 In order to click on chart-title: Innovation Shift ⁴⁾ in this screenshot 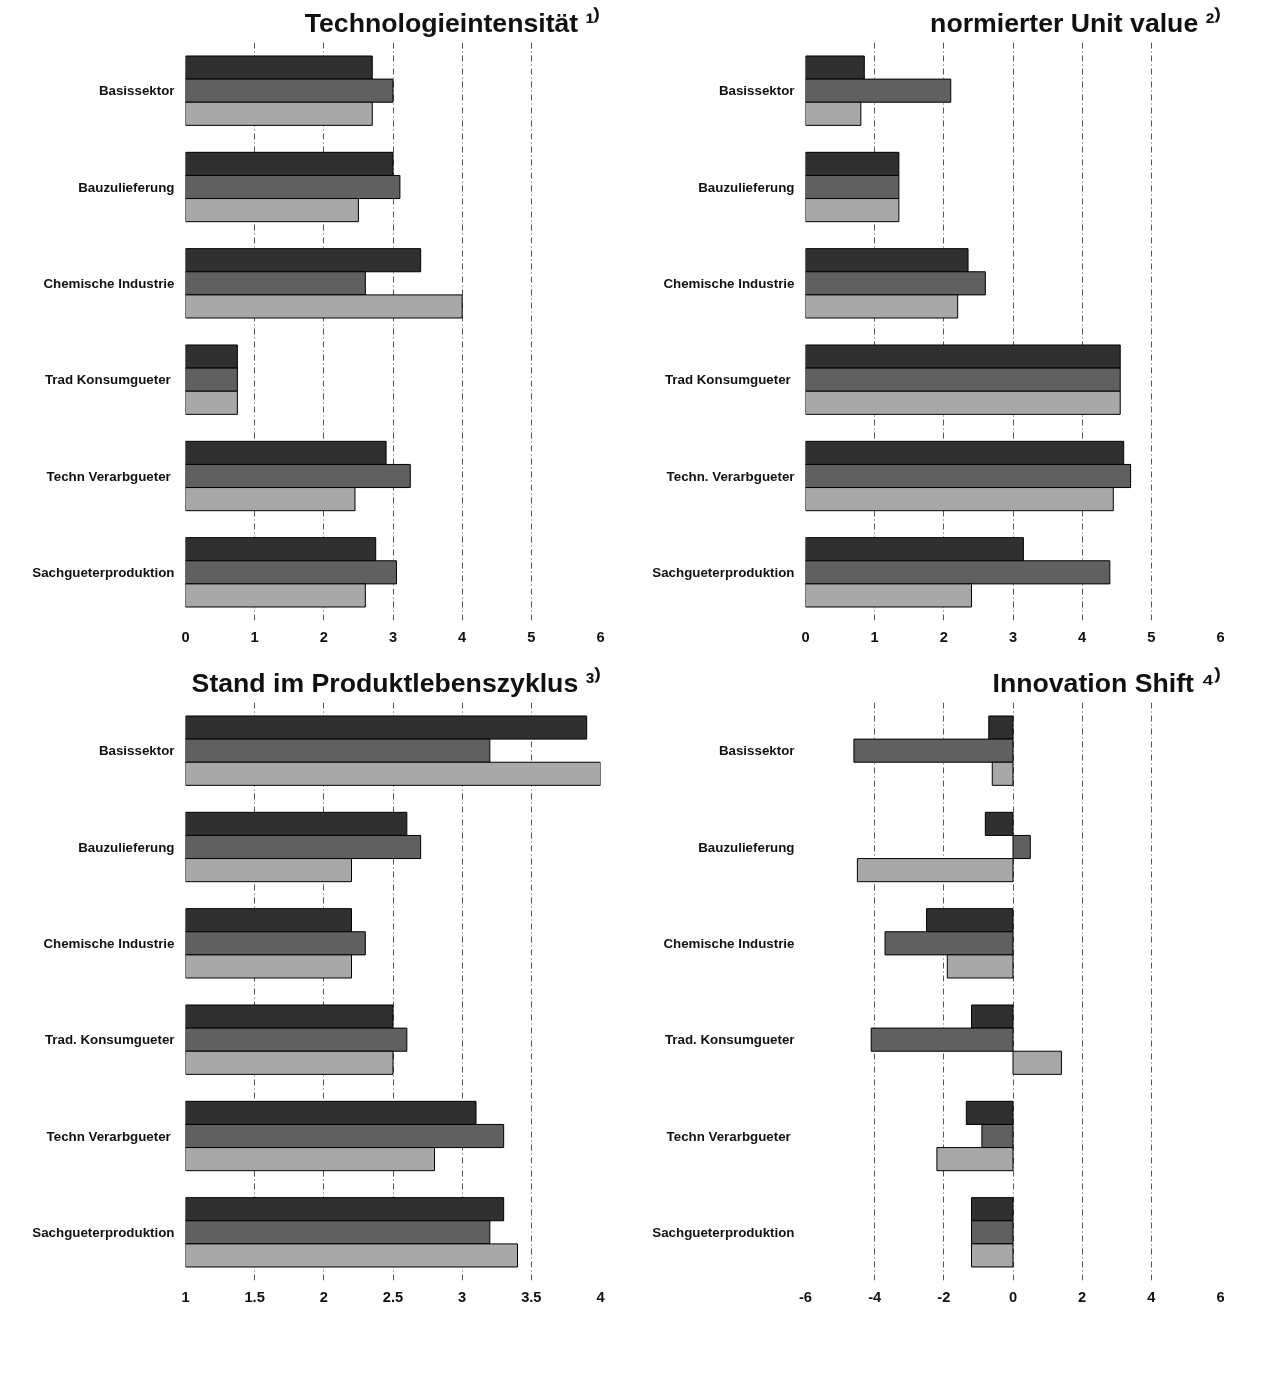, I will do `click(1106, 682)`.